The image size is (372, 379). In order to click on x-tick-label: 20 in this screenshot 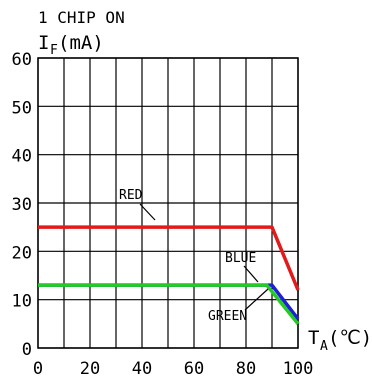, I will do `click(90, 369)`.